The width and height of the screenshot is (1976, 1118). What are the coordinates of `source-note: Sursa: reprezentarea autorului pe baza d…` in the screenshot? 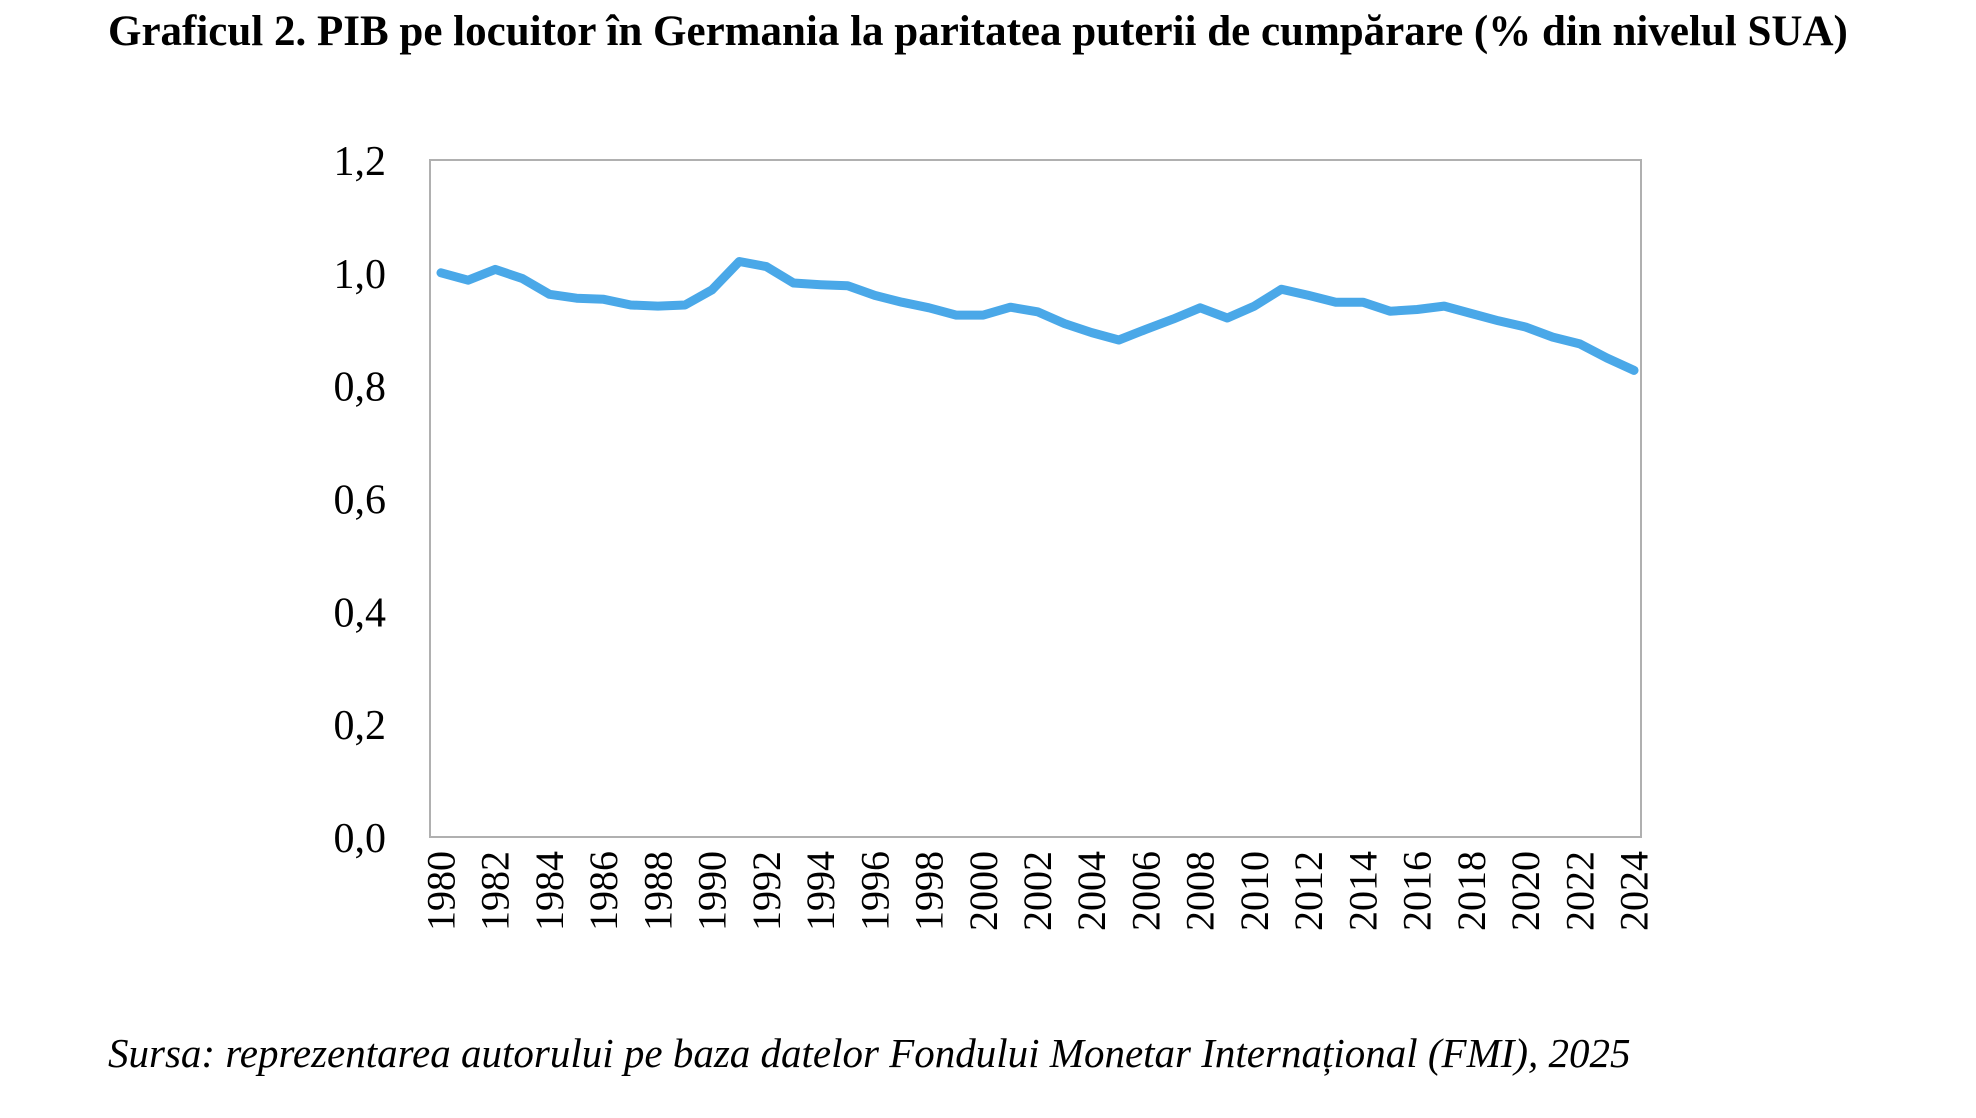 It's located at (869, 1053).